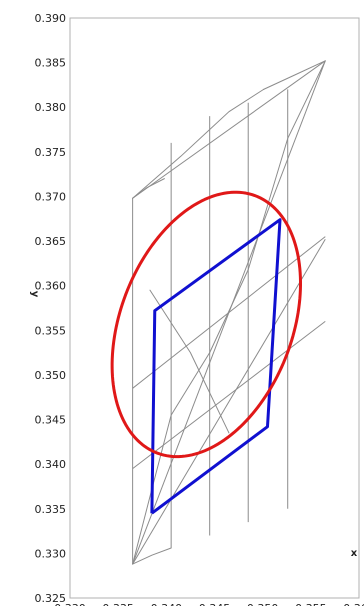  What do you see at coordinates (34, 294) in the screenshot?
I see `y-axis-title: y` at bounding box center [34, 294].